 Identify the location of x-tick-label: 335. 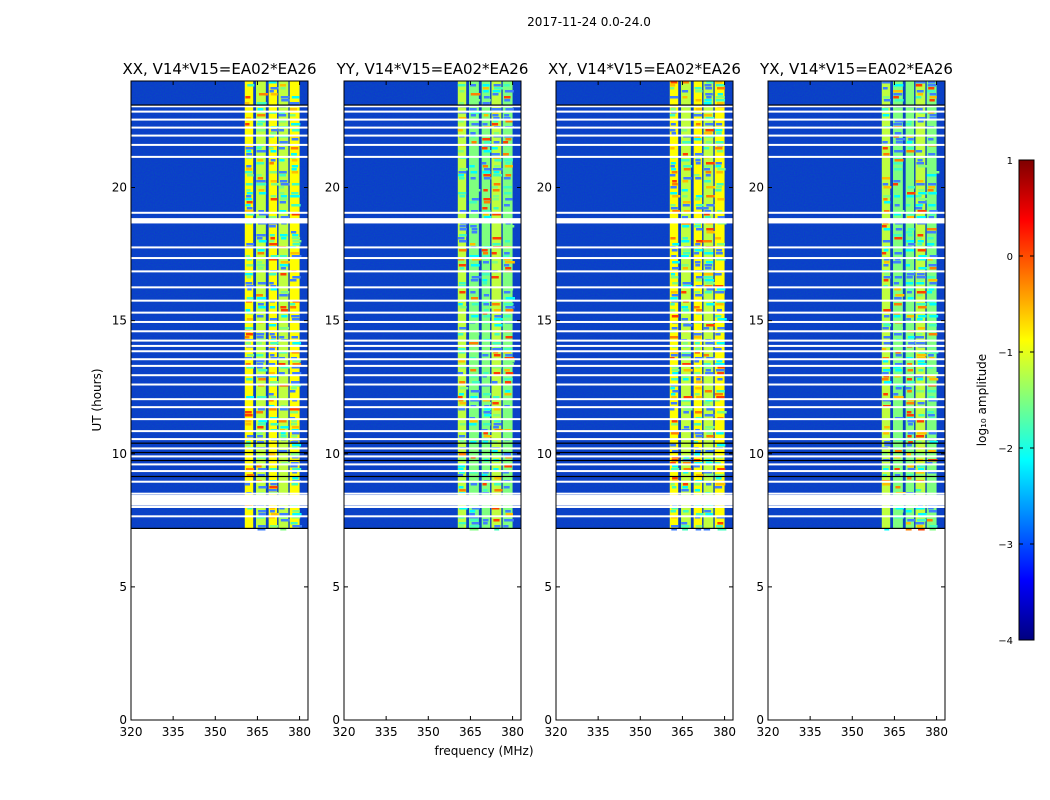
(173, 732).